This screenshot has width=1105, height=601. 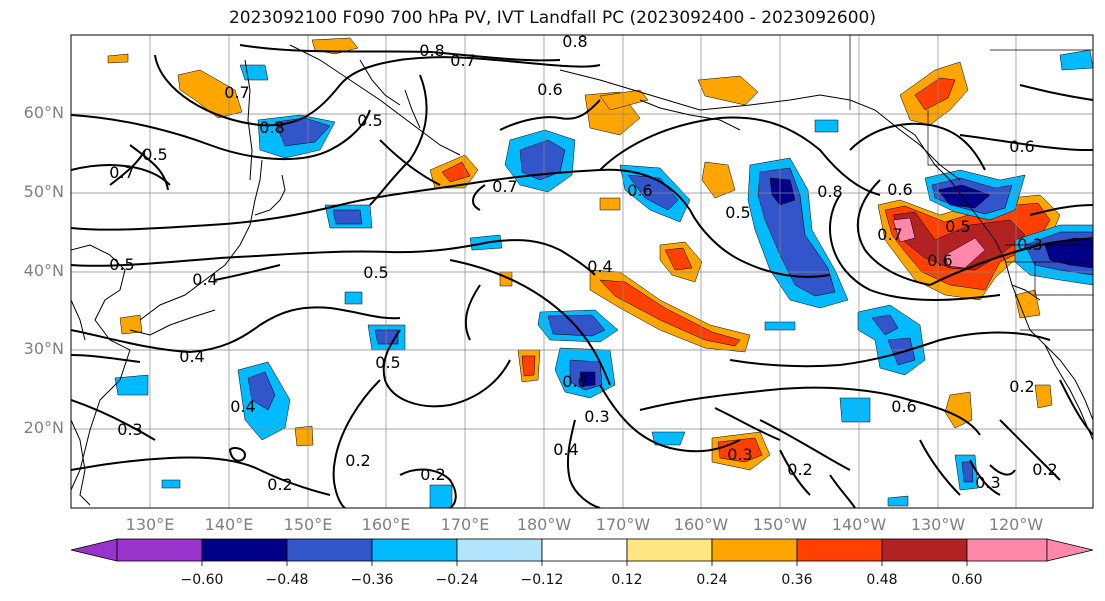 I want to click on political-borders, so click(x=971, y=183).